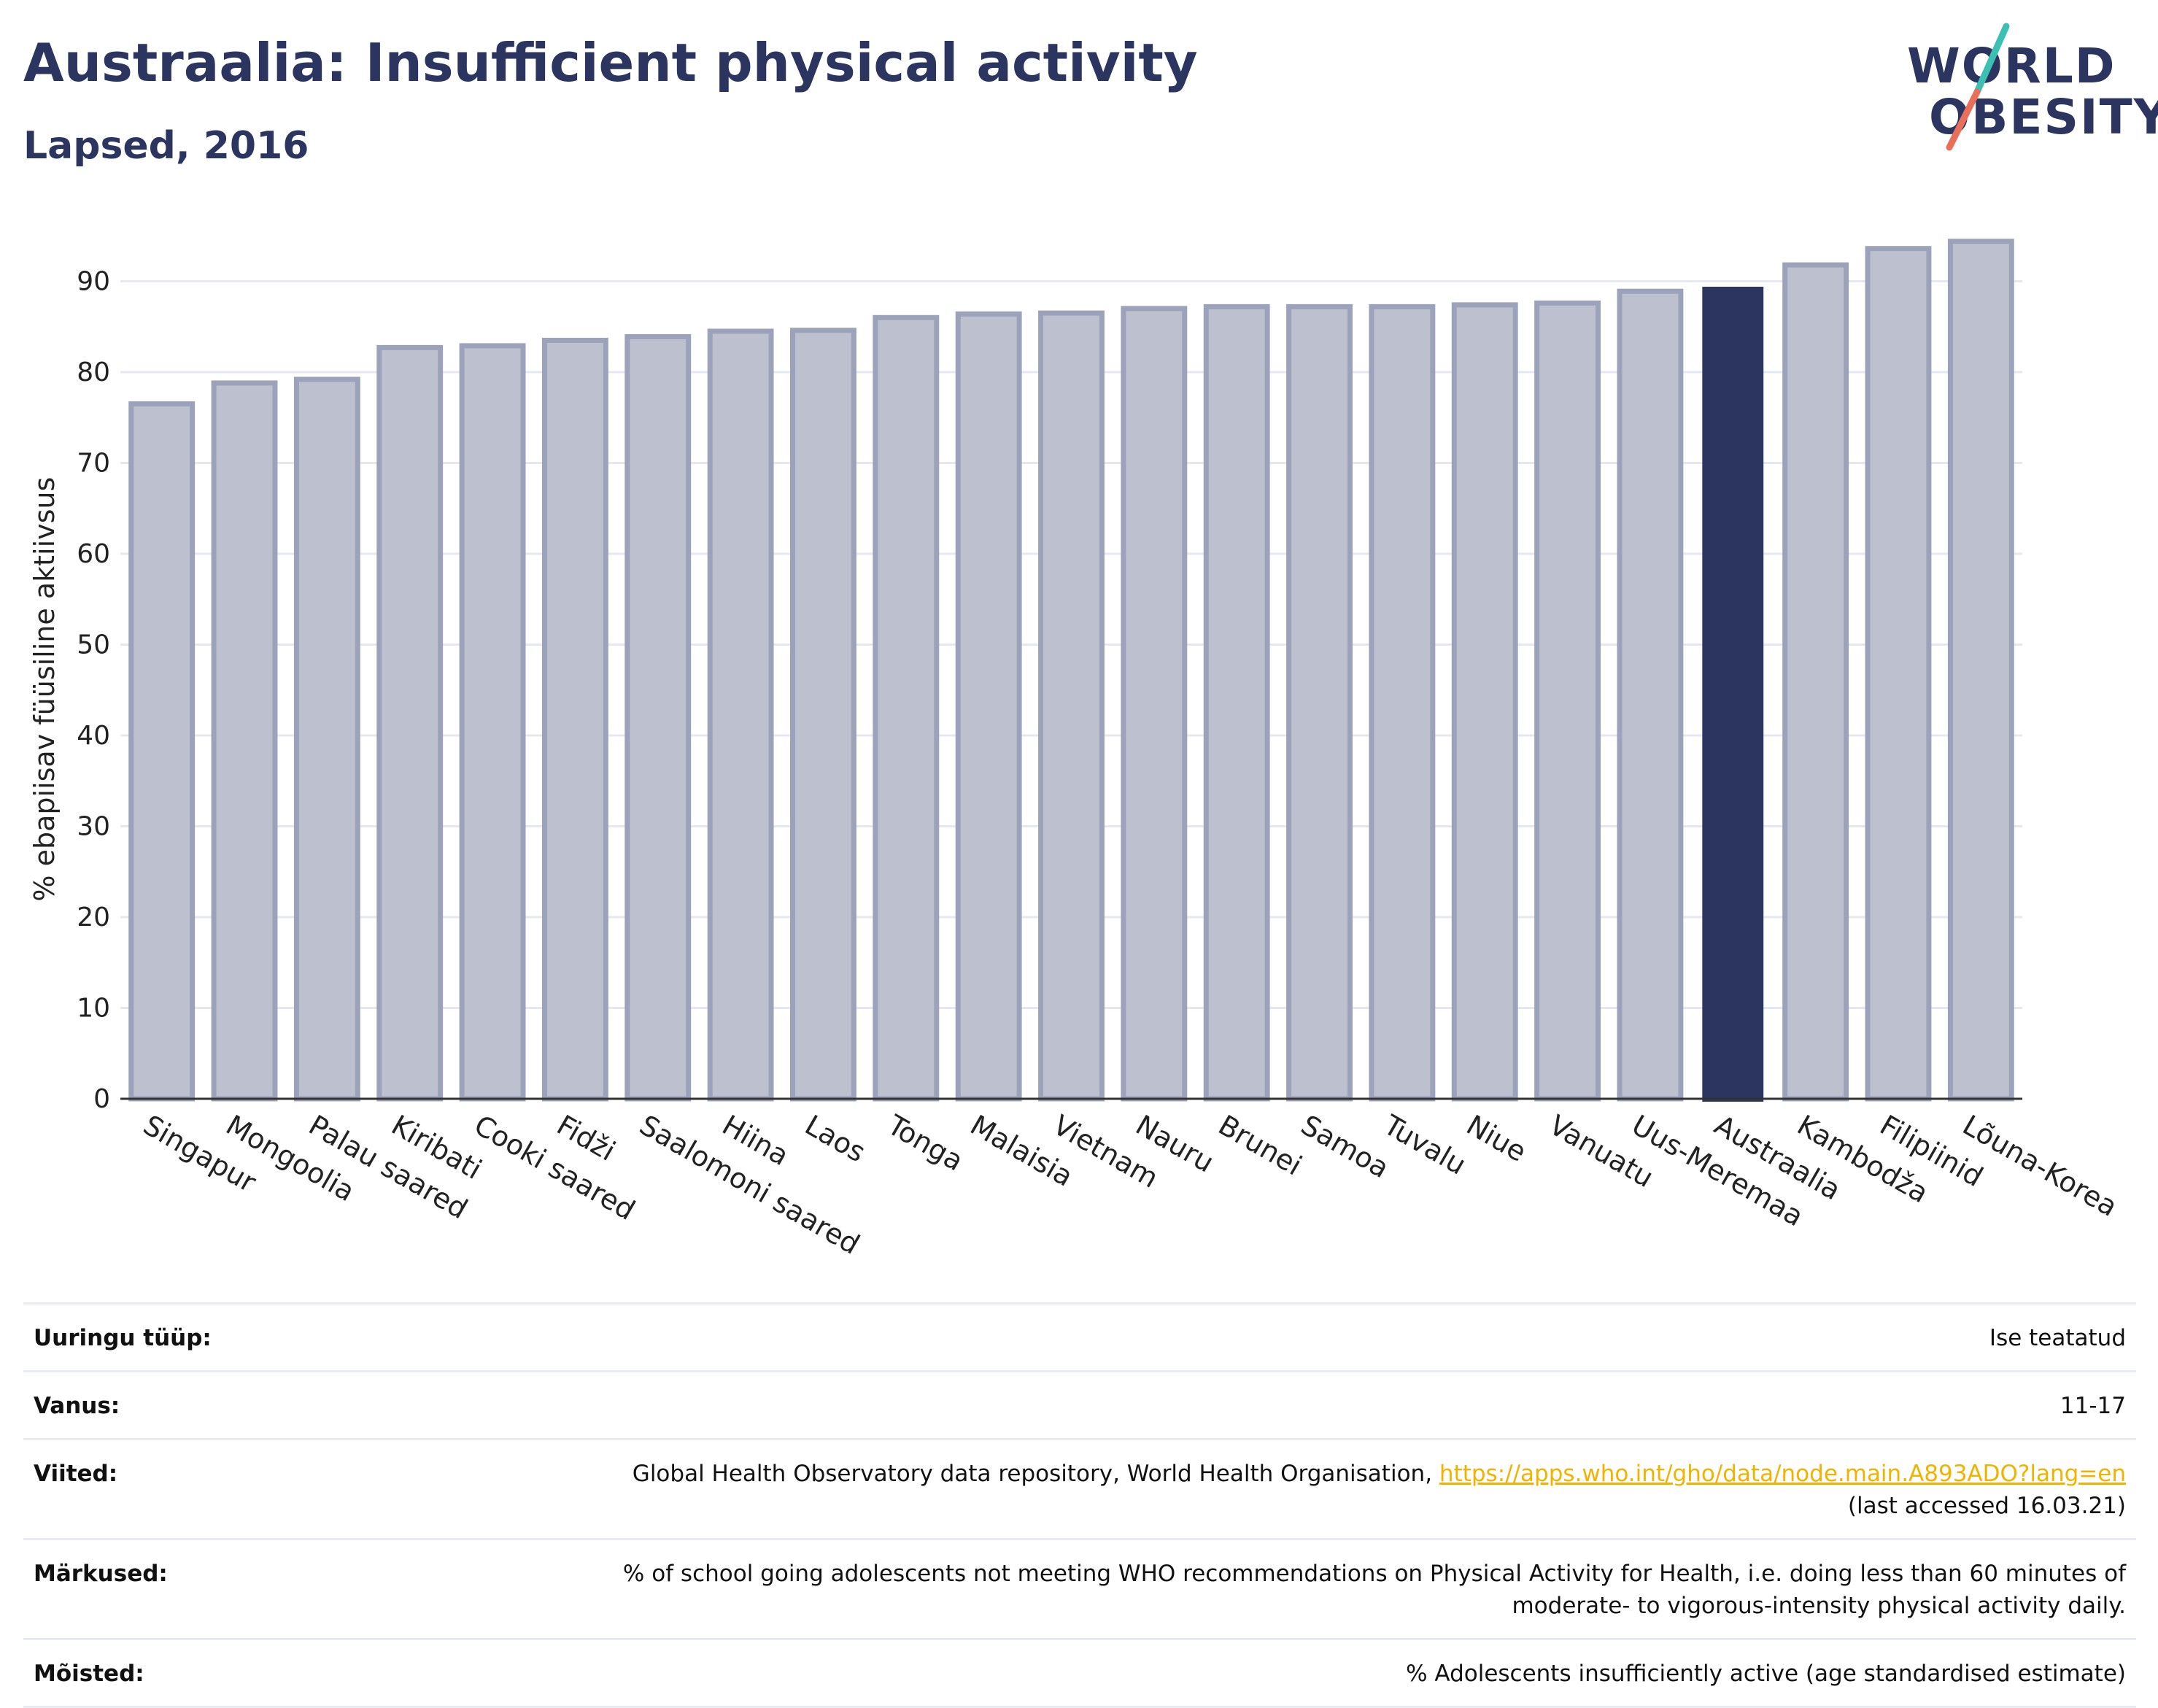 The width and height of the screenshot is (2158, 1708). What do you see at coordinates (2057, 1338) in the screenshot?
I see `info-value: Ise teatatud` at bounding box center [2057, 1338].